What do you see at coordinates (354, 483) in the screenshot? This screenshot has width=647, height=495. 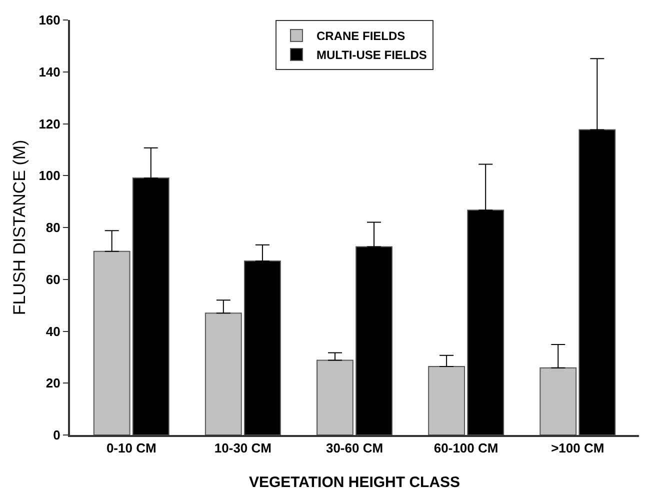 I see `x-axis-title: VEGETATION HEIGHT CLASS` at bounding box center [354, 483].